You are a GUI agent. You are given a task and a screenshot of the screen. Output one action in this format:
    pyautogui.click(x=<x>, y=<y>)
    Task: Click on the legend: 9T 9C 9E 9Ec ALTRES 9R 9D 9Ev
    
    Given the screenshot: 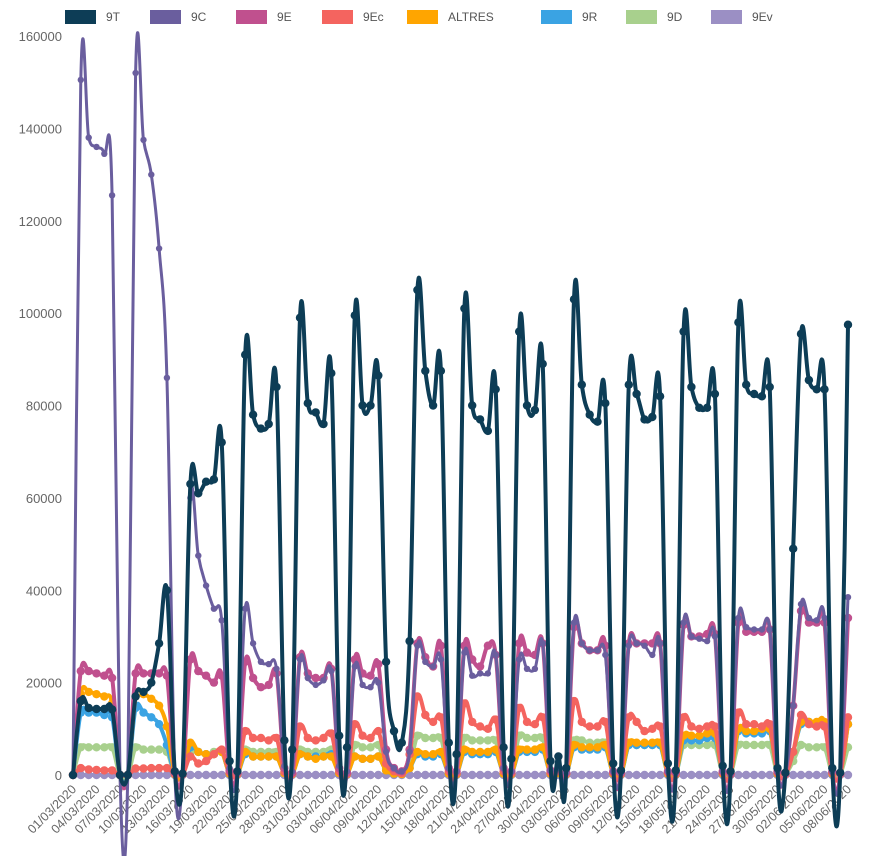 What is the action you would take?
    pyautogui.click(x=436, y=17)
    